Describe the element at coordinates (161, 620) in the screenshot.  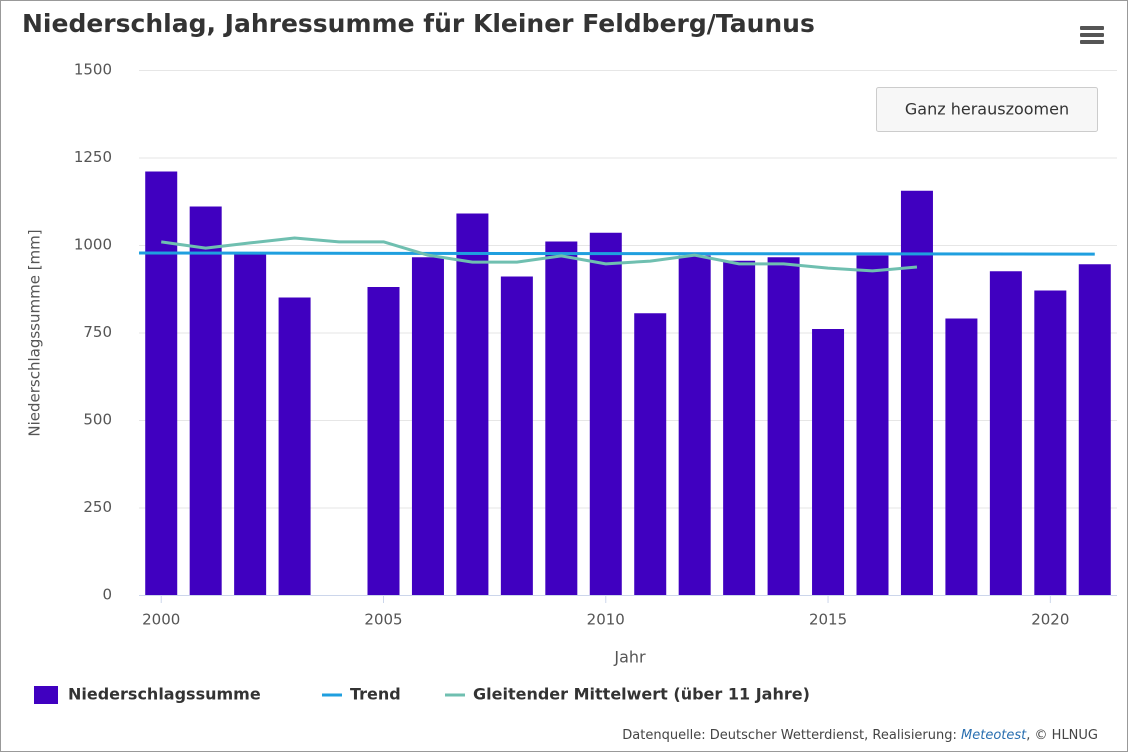
I see `x-tick-label: 2000` at that location.